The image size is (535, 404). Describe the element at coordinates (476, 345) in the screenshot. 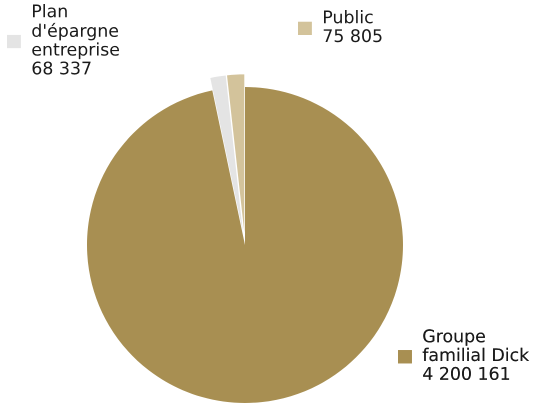

I see `legend-label: Groupe familial Dick` at that location.